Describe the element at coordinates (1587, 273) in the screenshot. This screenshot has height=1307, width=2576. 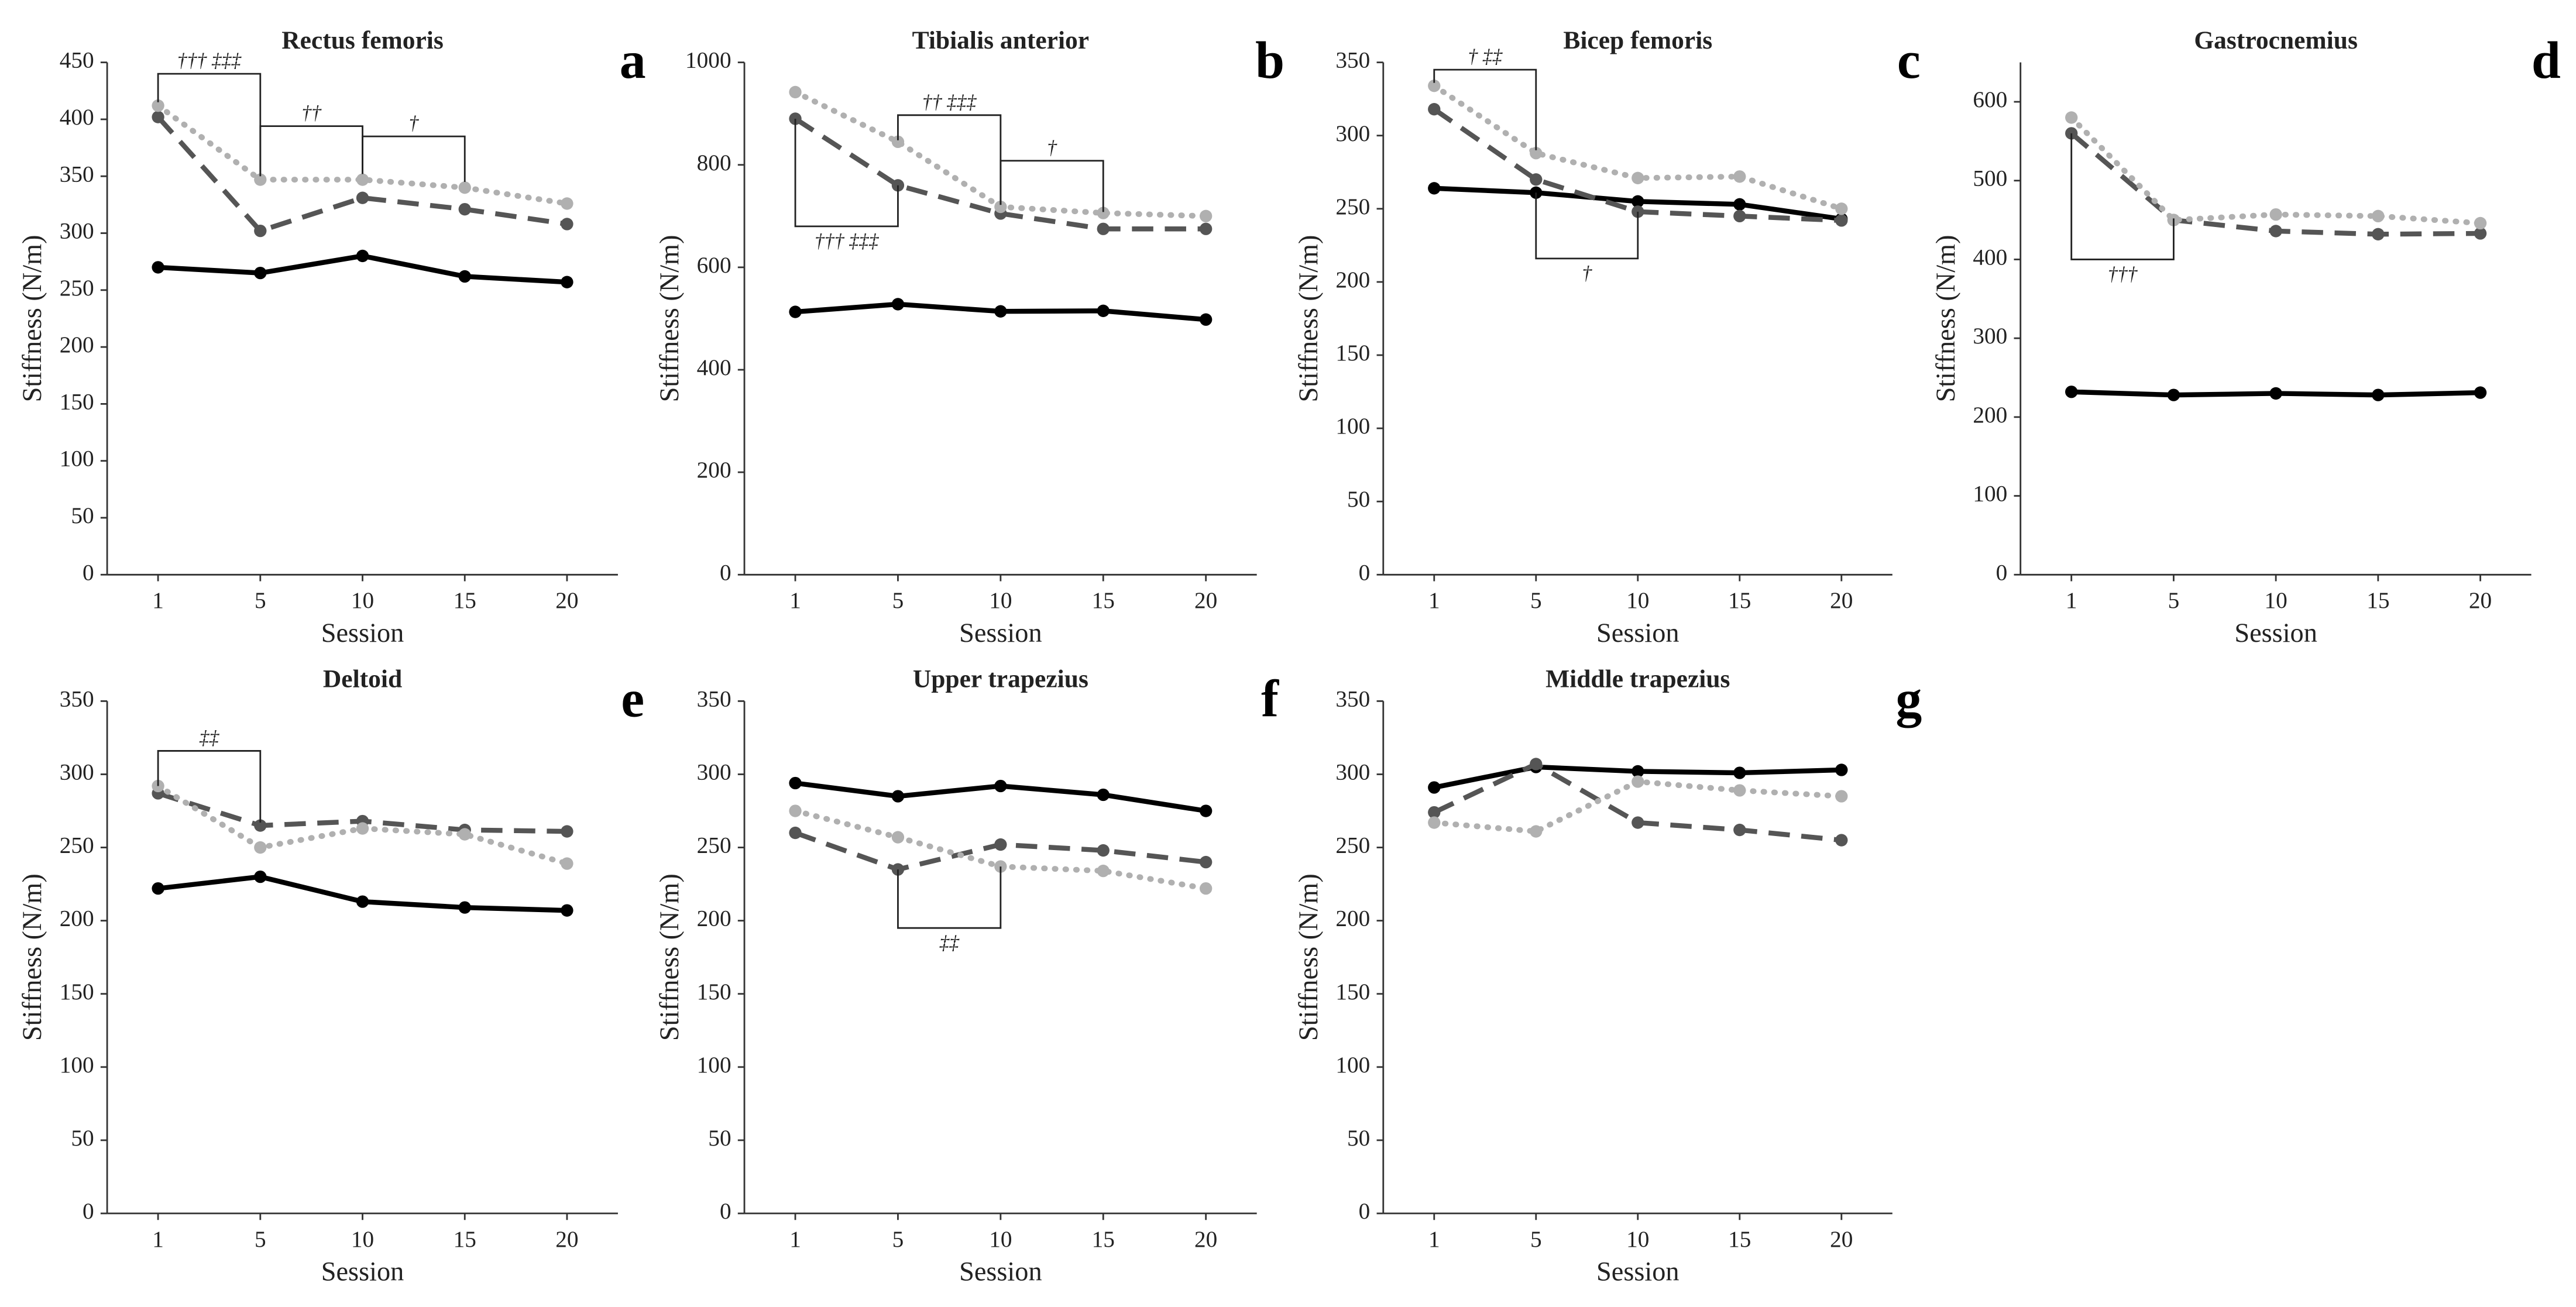
I see `annotation: †` at that location.